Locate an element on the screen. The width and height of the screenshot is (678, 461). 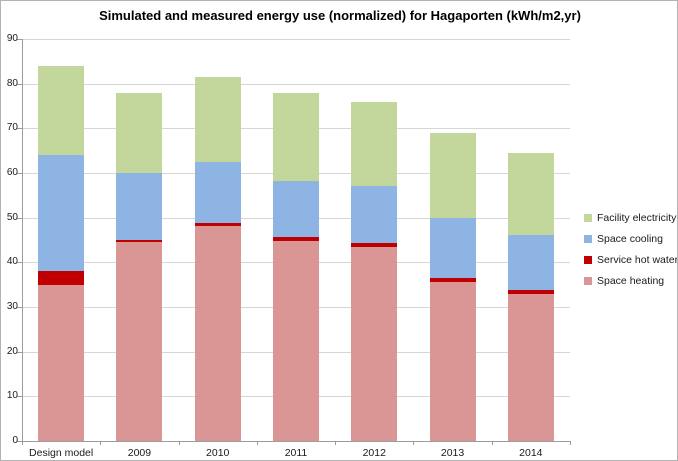
y-axis-tick-label: 50 is located at coordinates (12, 217).